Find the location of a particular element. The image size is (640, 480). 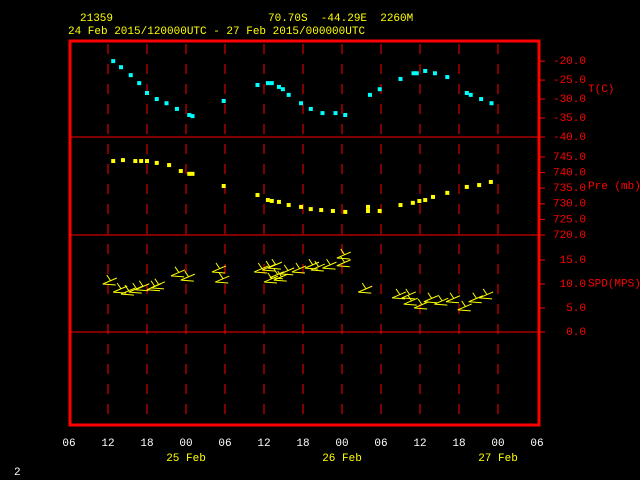

y-tick-label: -35.0 is located at coordinates (569, 119).